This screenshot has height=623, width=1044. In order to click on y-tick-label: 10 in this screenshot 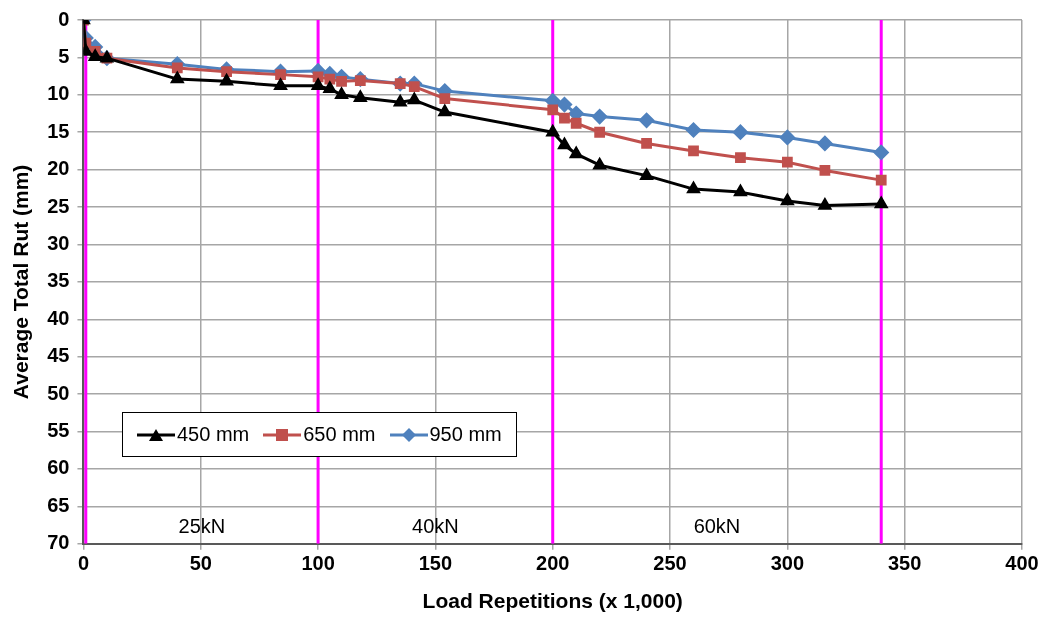, I will do `click(58, 93)`.